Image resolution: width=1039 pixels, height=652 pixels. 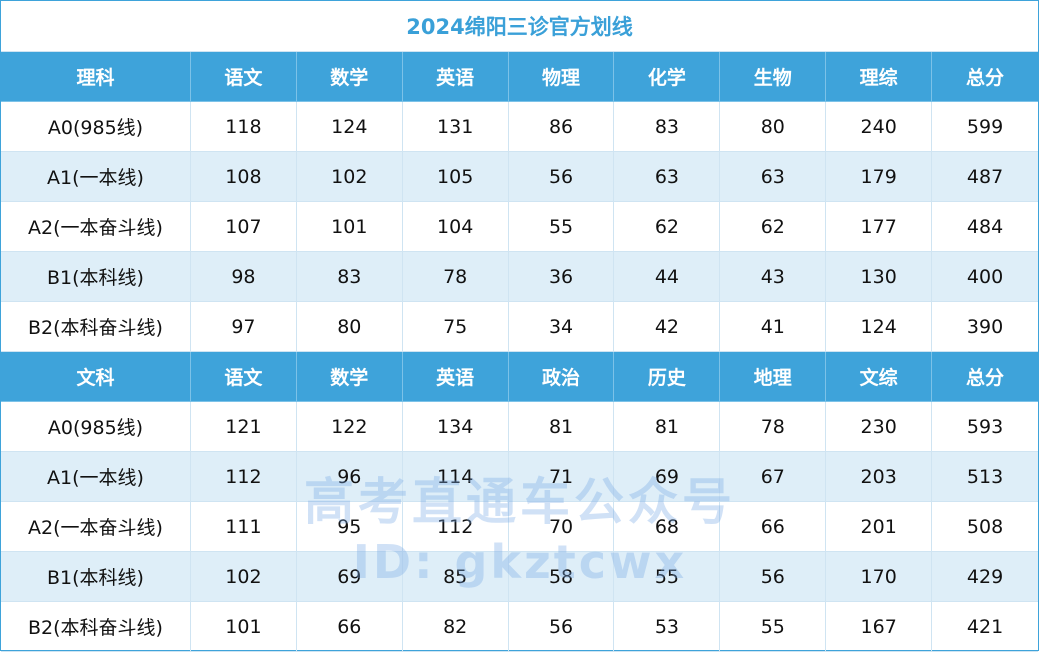 I want to click on header-cell: 政治, so click(x=561, y=377).